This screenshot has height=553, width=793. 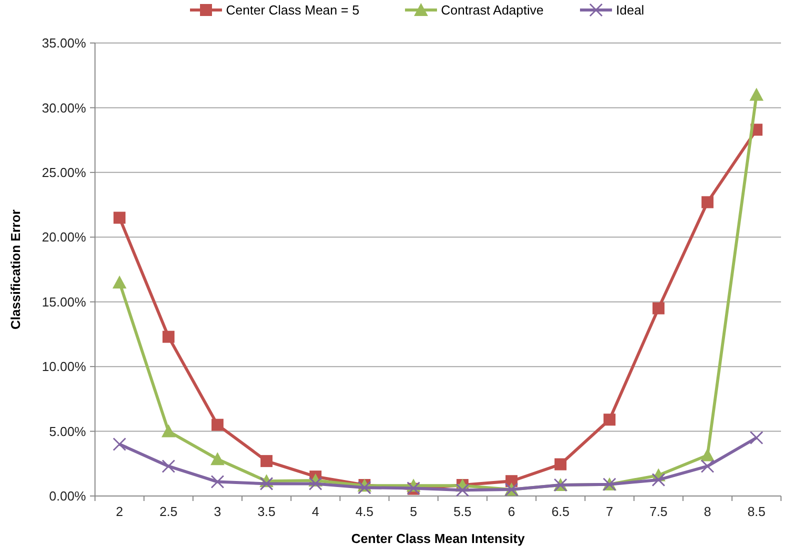 What do you see at coordinates (560, 511) in the screenshot?
I see `x-tick-label: 6.5` at bounding box center [560, 511].